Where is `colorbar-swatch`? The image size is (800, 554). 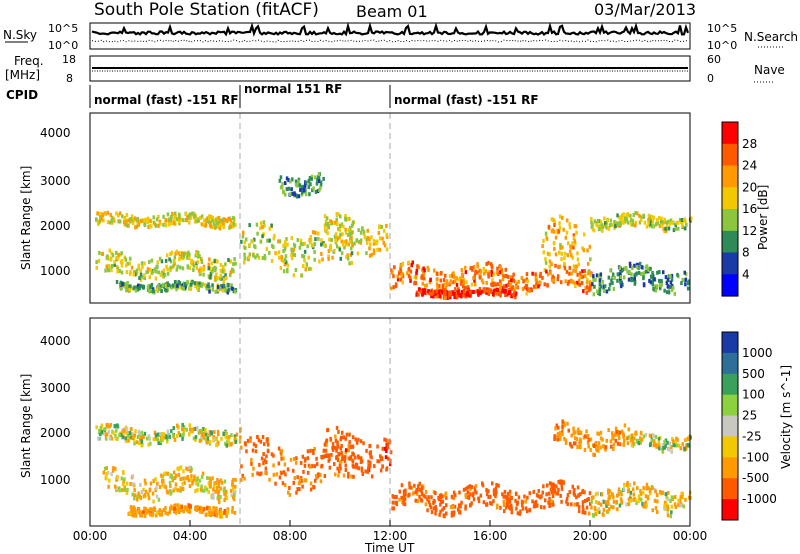 colorbar-swatch is located at coordinates (730, 405).